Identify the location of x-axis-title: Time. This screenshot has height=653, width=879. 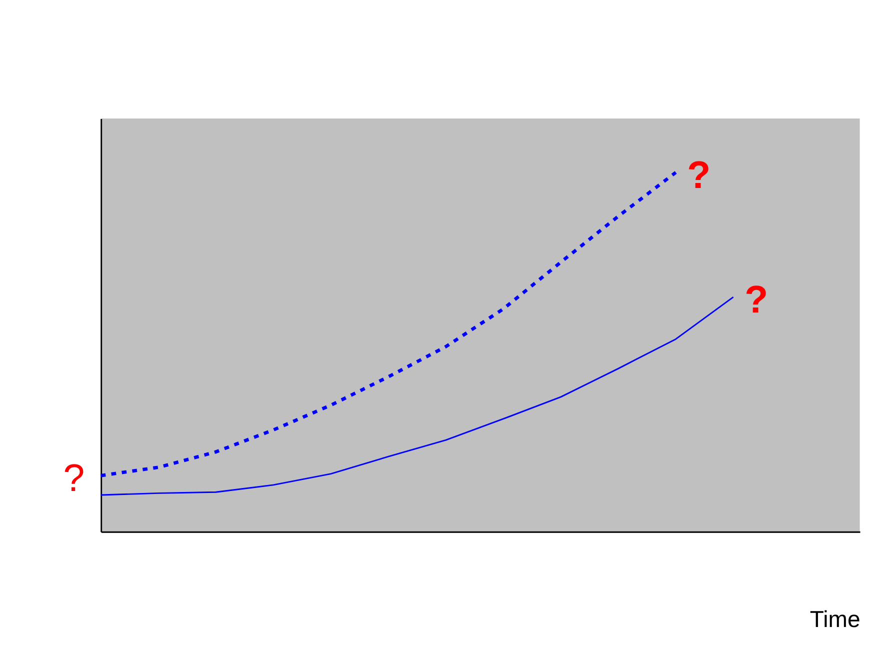
(835, 619).